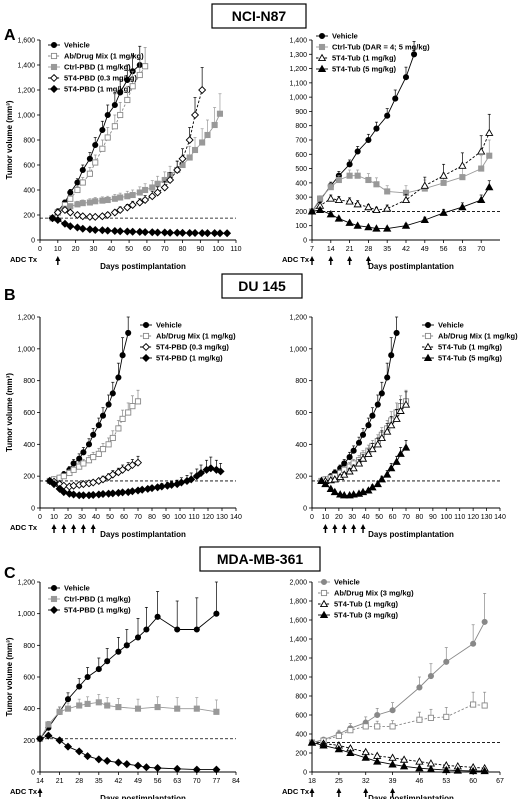 Image resolution: width=520 pixels, height=799 pixels. What do you see at coordinates (196, 336) in the screenshot?
I see `legend-entry: Ab/Drug Mix (1 mg/kg)` at bounding box center [196, 336].